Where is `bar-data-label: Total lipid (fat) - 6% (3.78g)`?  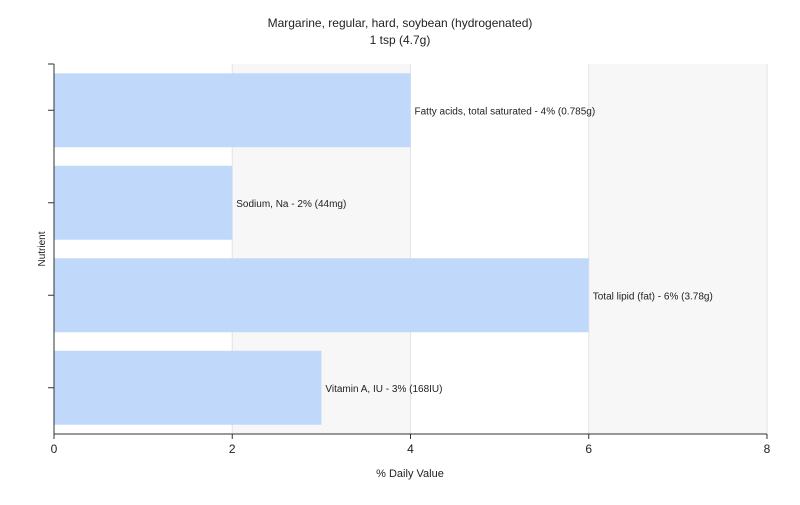 bar-data-label: Total lipid (fat) - 6% (3.78g) is located at coordinates (653, 296).